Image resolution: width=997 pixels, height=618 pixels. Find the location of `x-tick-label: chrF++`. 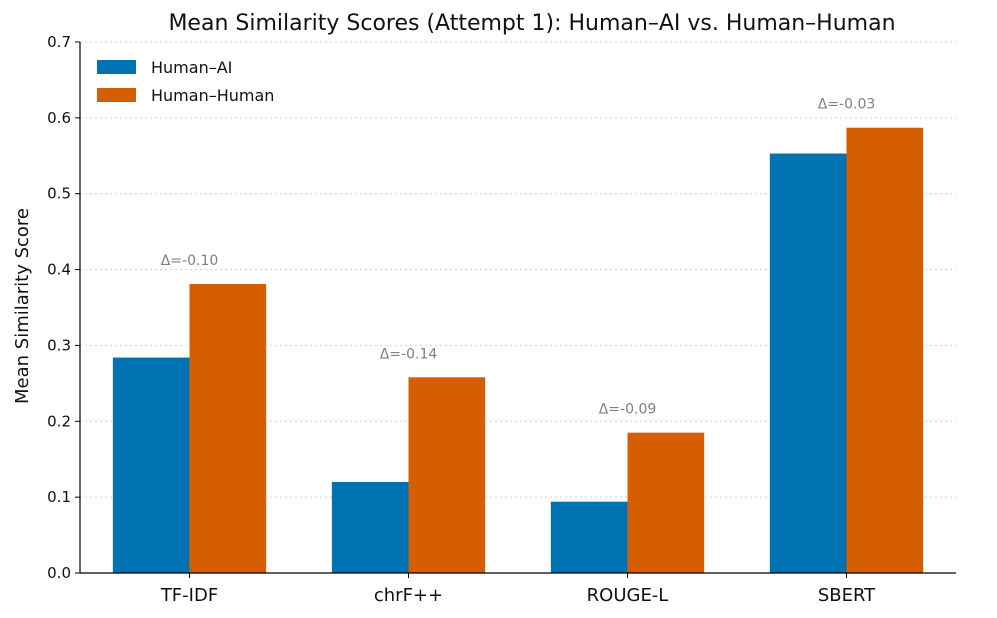

x-tick-label: chrF++ is located at coordinates (408, 595).